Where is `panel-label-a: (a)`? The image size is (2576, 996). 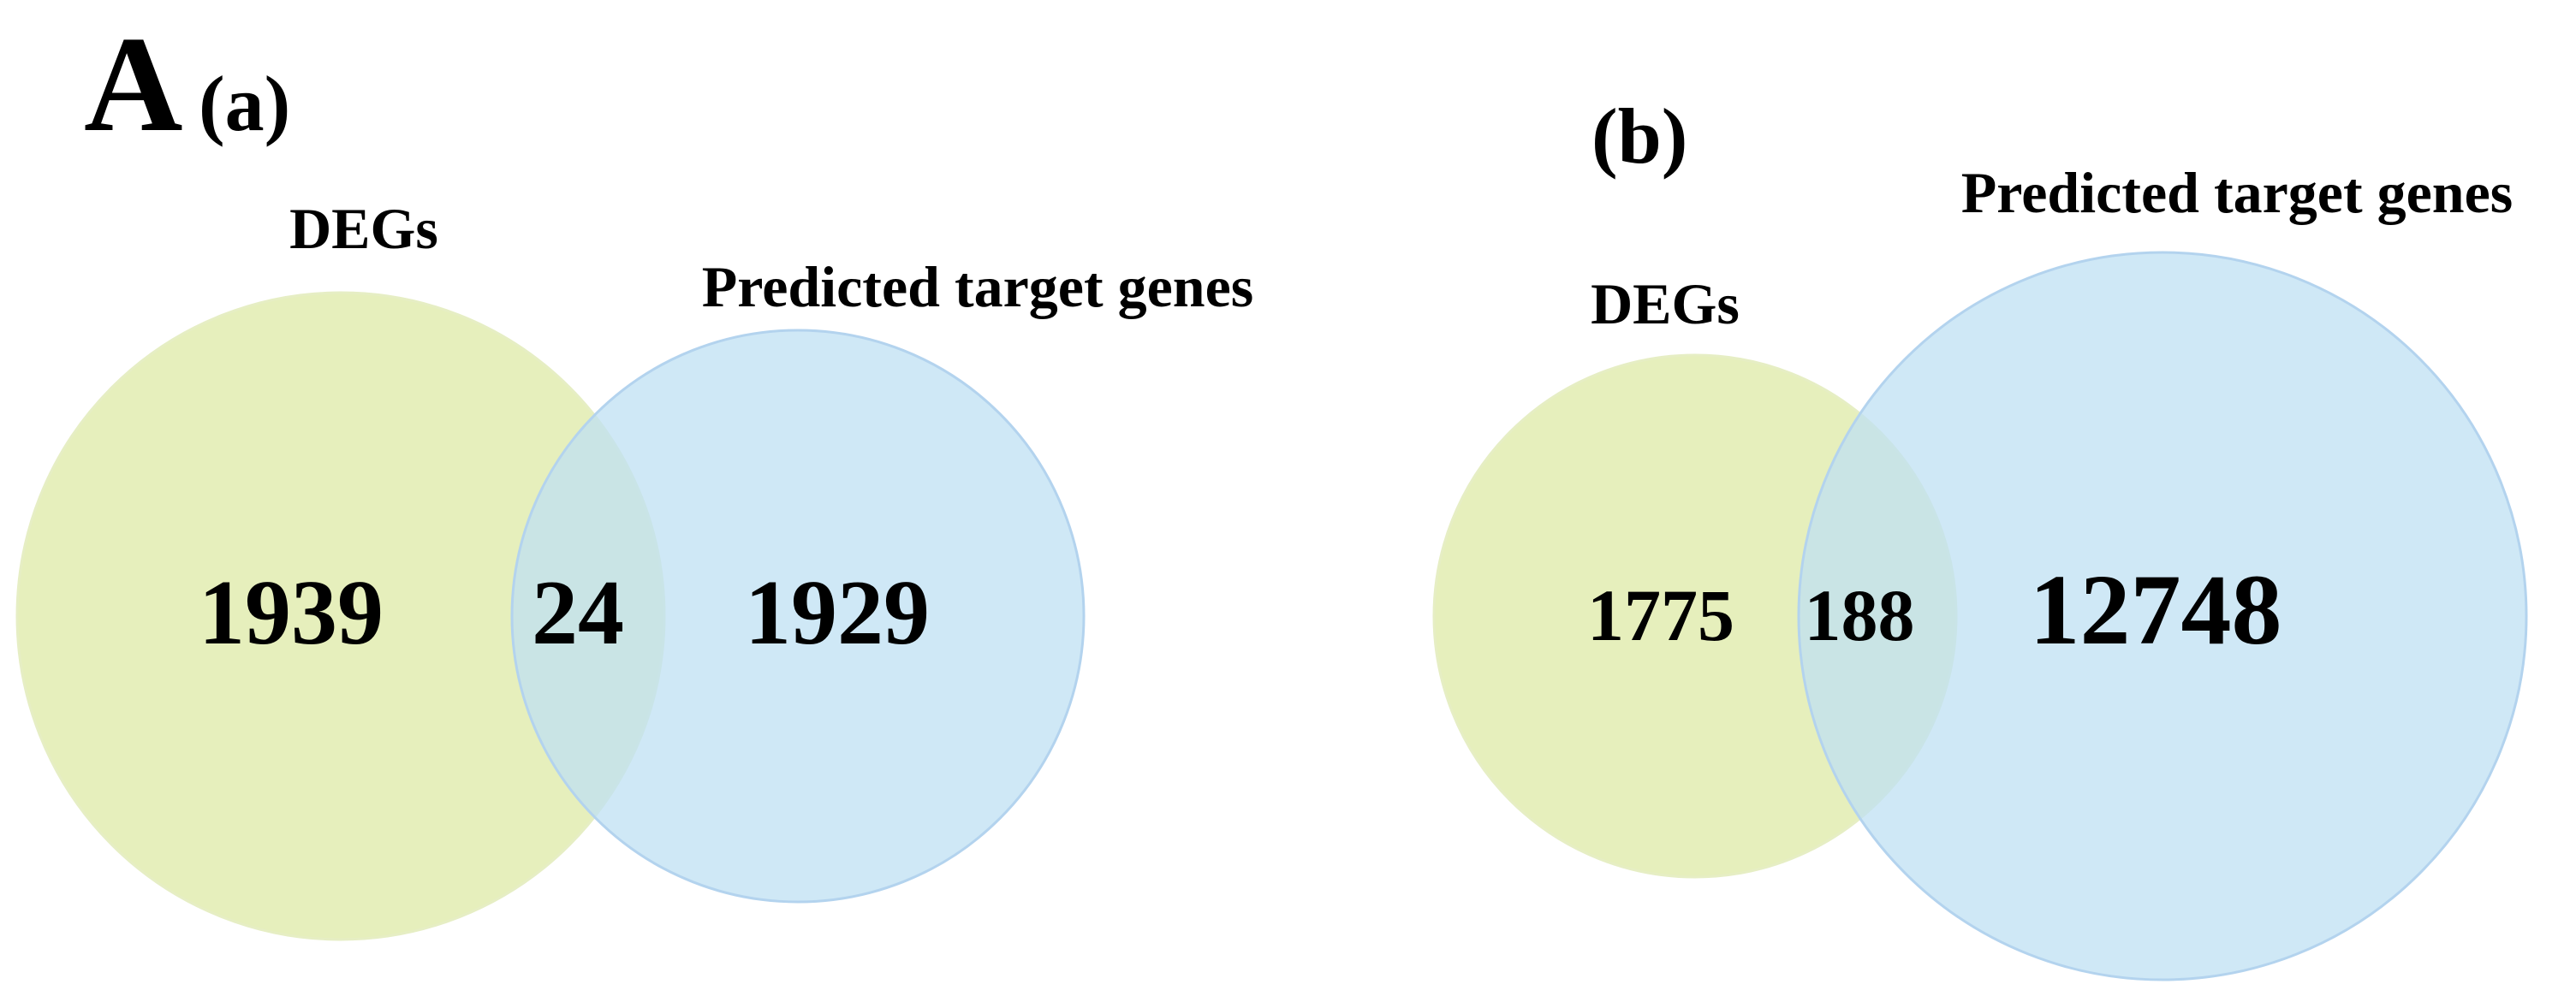 panel-label-a: (a) is located at coordinates (244, 103).